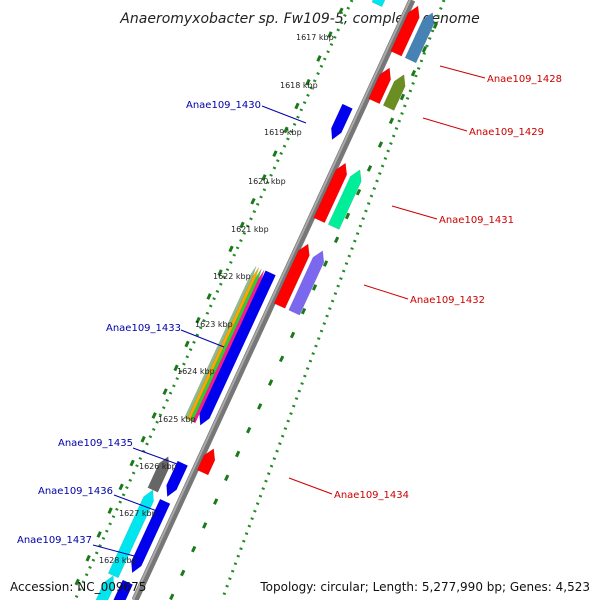 This screenshot has height=600, width=600. I want to click on kbp-label-1617: 1617 kbp, so click(315, 37).